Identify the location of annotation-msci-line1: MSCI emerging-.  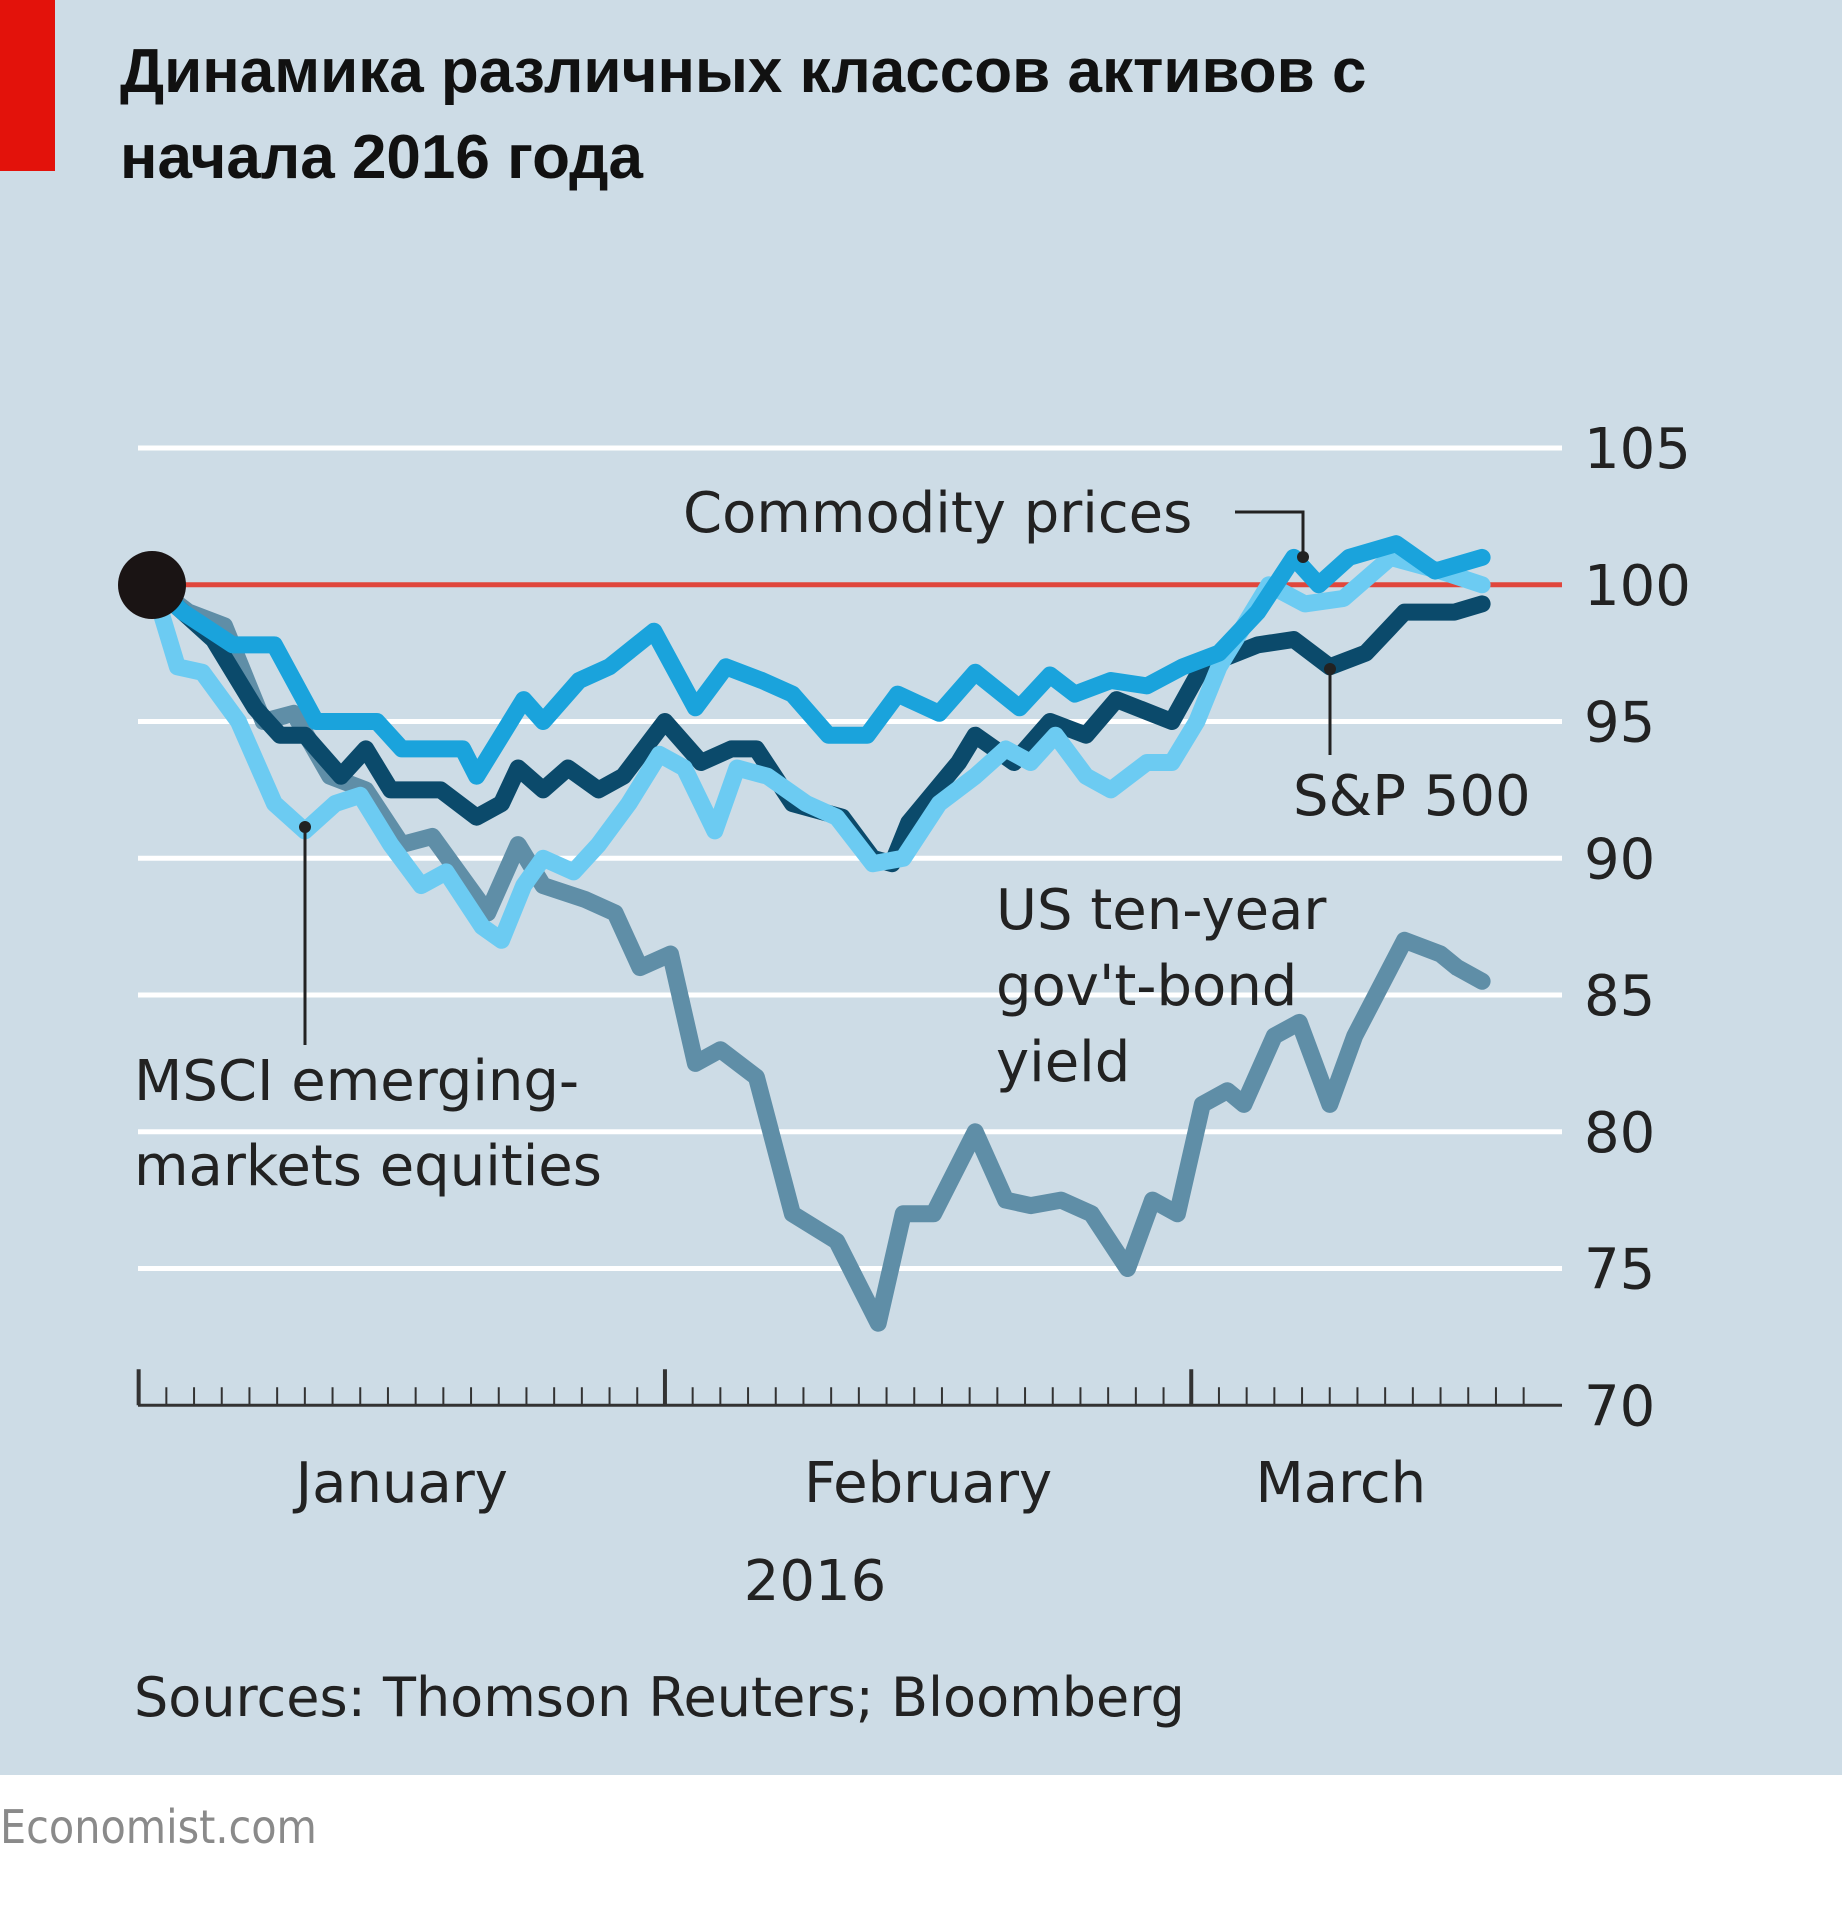
(356, 1081).